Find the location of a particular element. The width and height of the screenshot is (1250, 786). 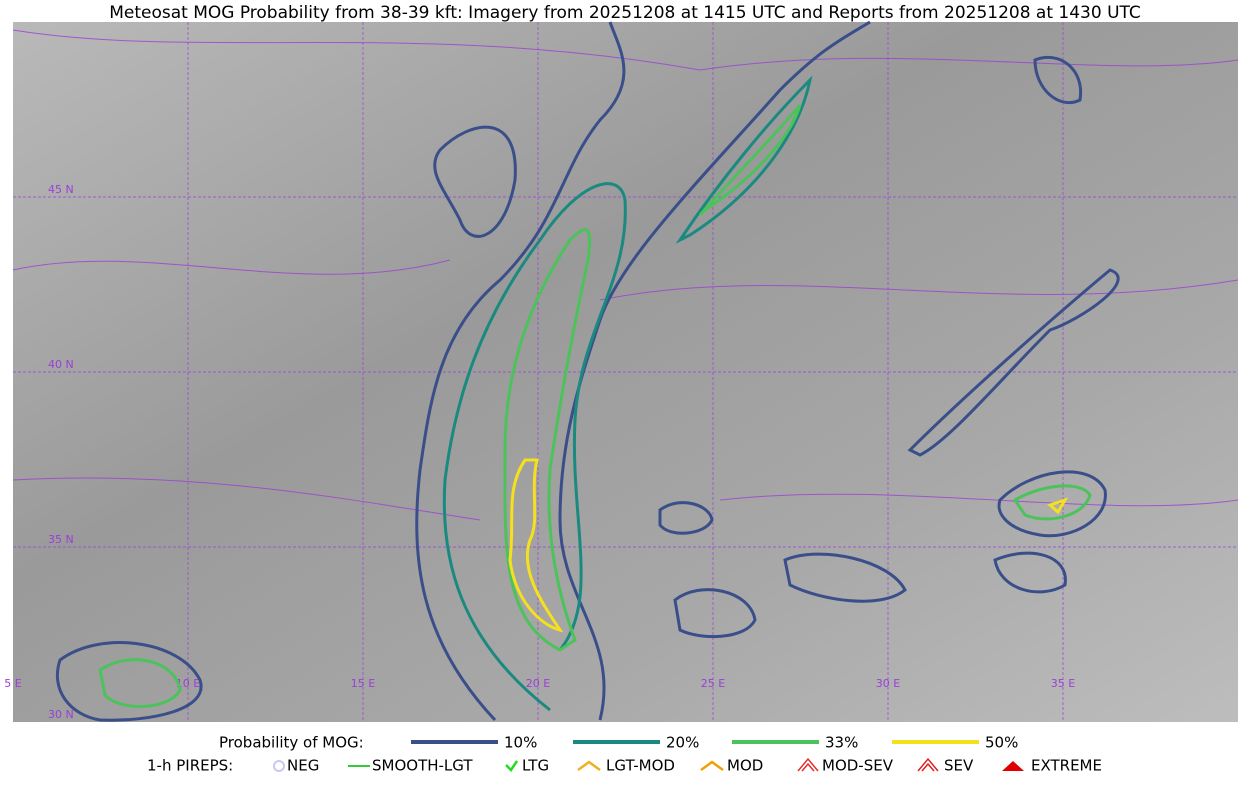

longitude-label: 25 E is located at coordinates (713, 683).